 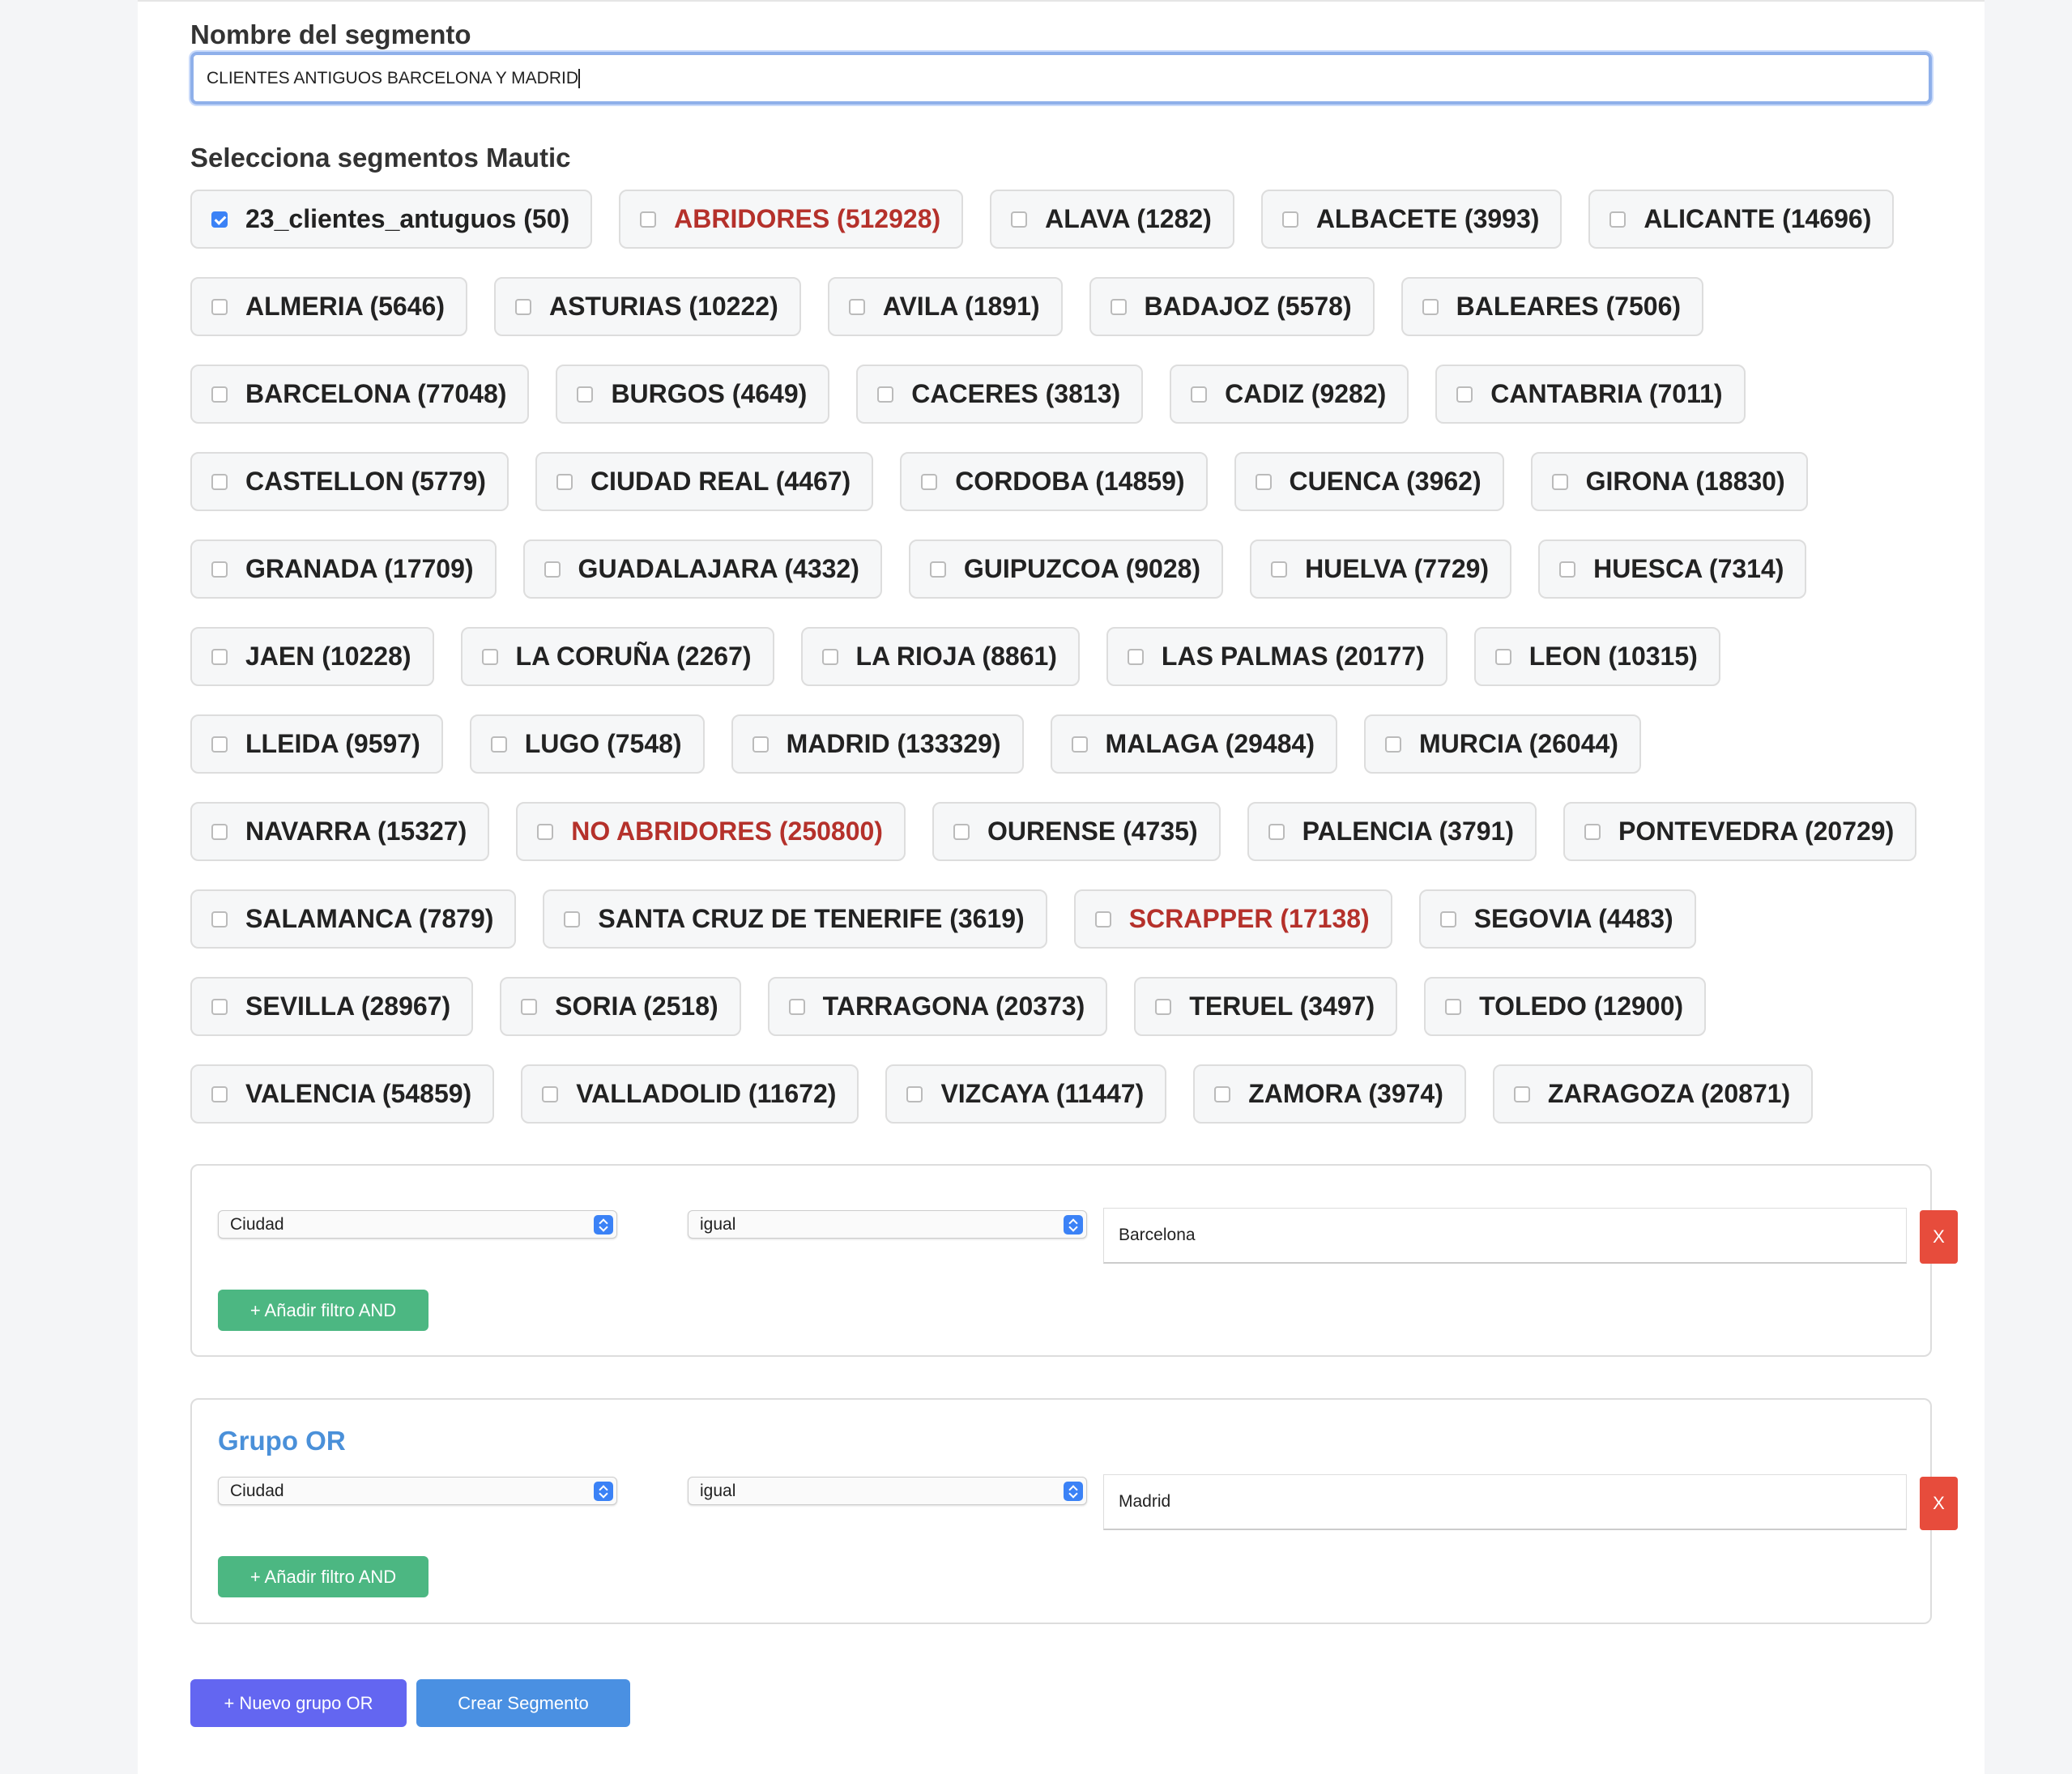 I want to click on segment-chip: GUADALAJARA (4332), so click(x=702, y=569).